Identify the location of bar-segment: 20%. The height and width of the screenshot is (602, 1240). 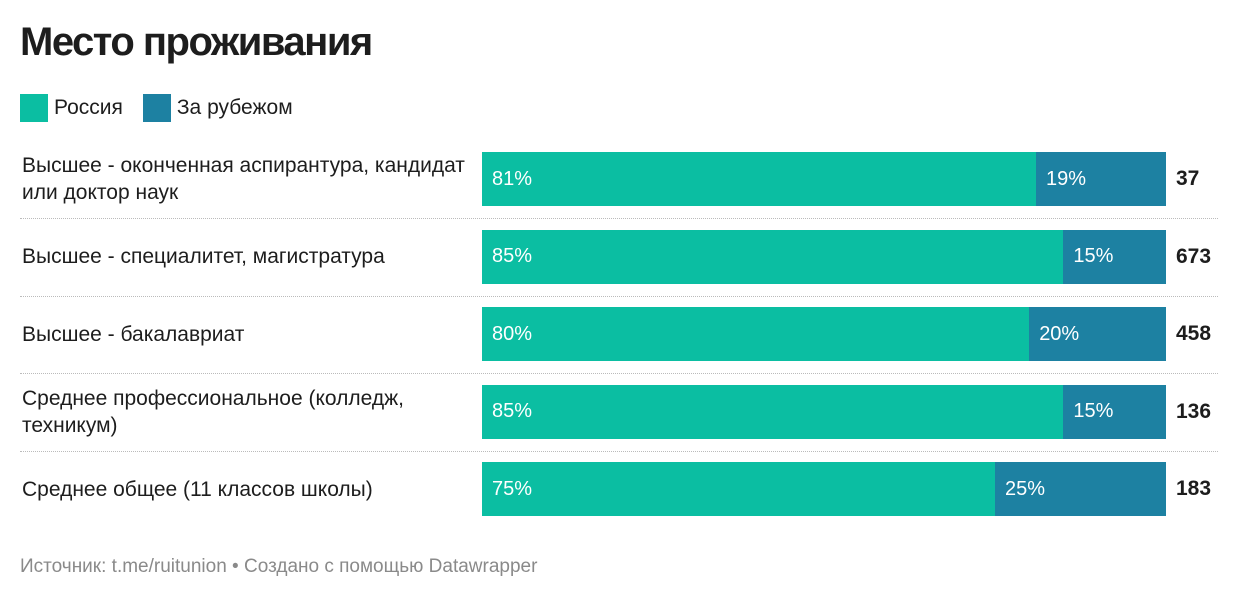
(1097, 334).